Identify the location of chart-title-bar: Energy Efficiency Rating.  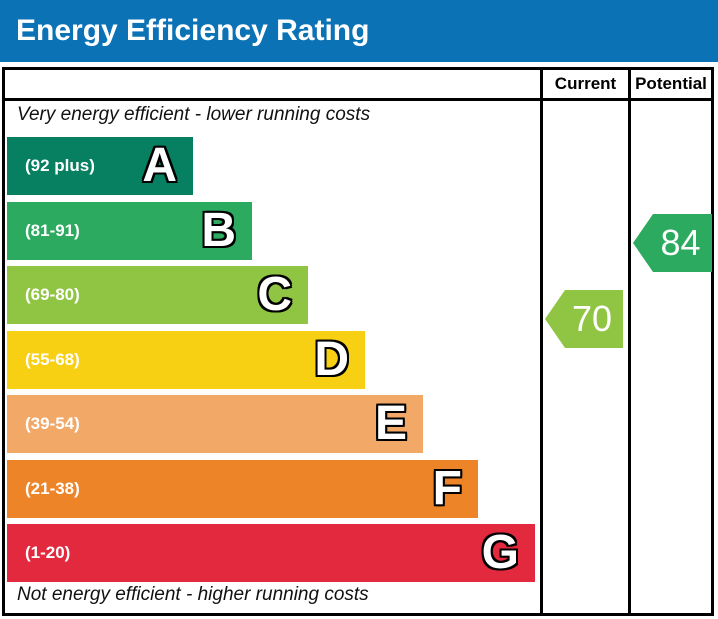
(359, 31).